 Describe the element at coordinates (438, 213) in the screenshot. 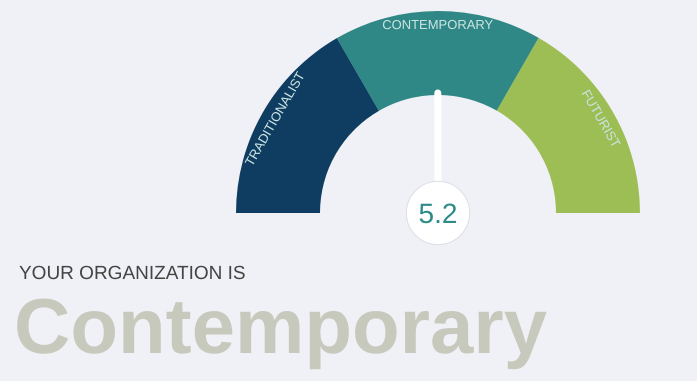

I see `text: 5.2` at that location.